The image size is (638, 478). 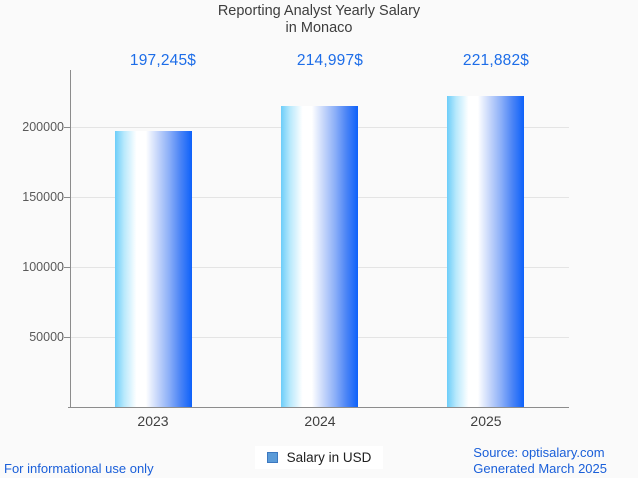 What do you see at coordinates (330, 60) in the screenshot?
I see `value-label-2024: 214,997$` at bounding box center [330, 60].